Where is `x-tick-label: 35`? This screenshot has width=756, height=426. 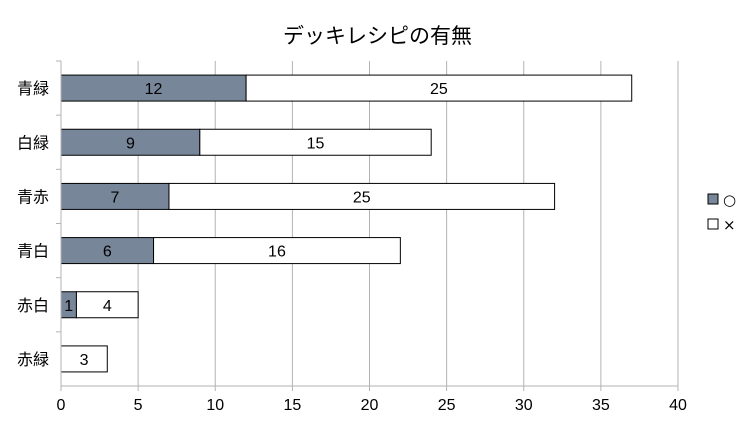
x-tick-label: 35 is located at coordinates (601, 405).